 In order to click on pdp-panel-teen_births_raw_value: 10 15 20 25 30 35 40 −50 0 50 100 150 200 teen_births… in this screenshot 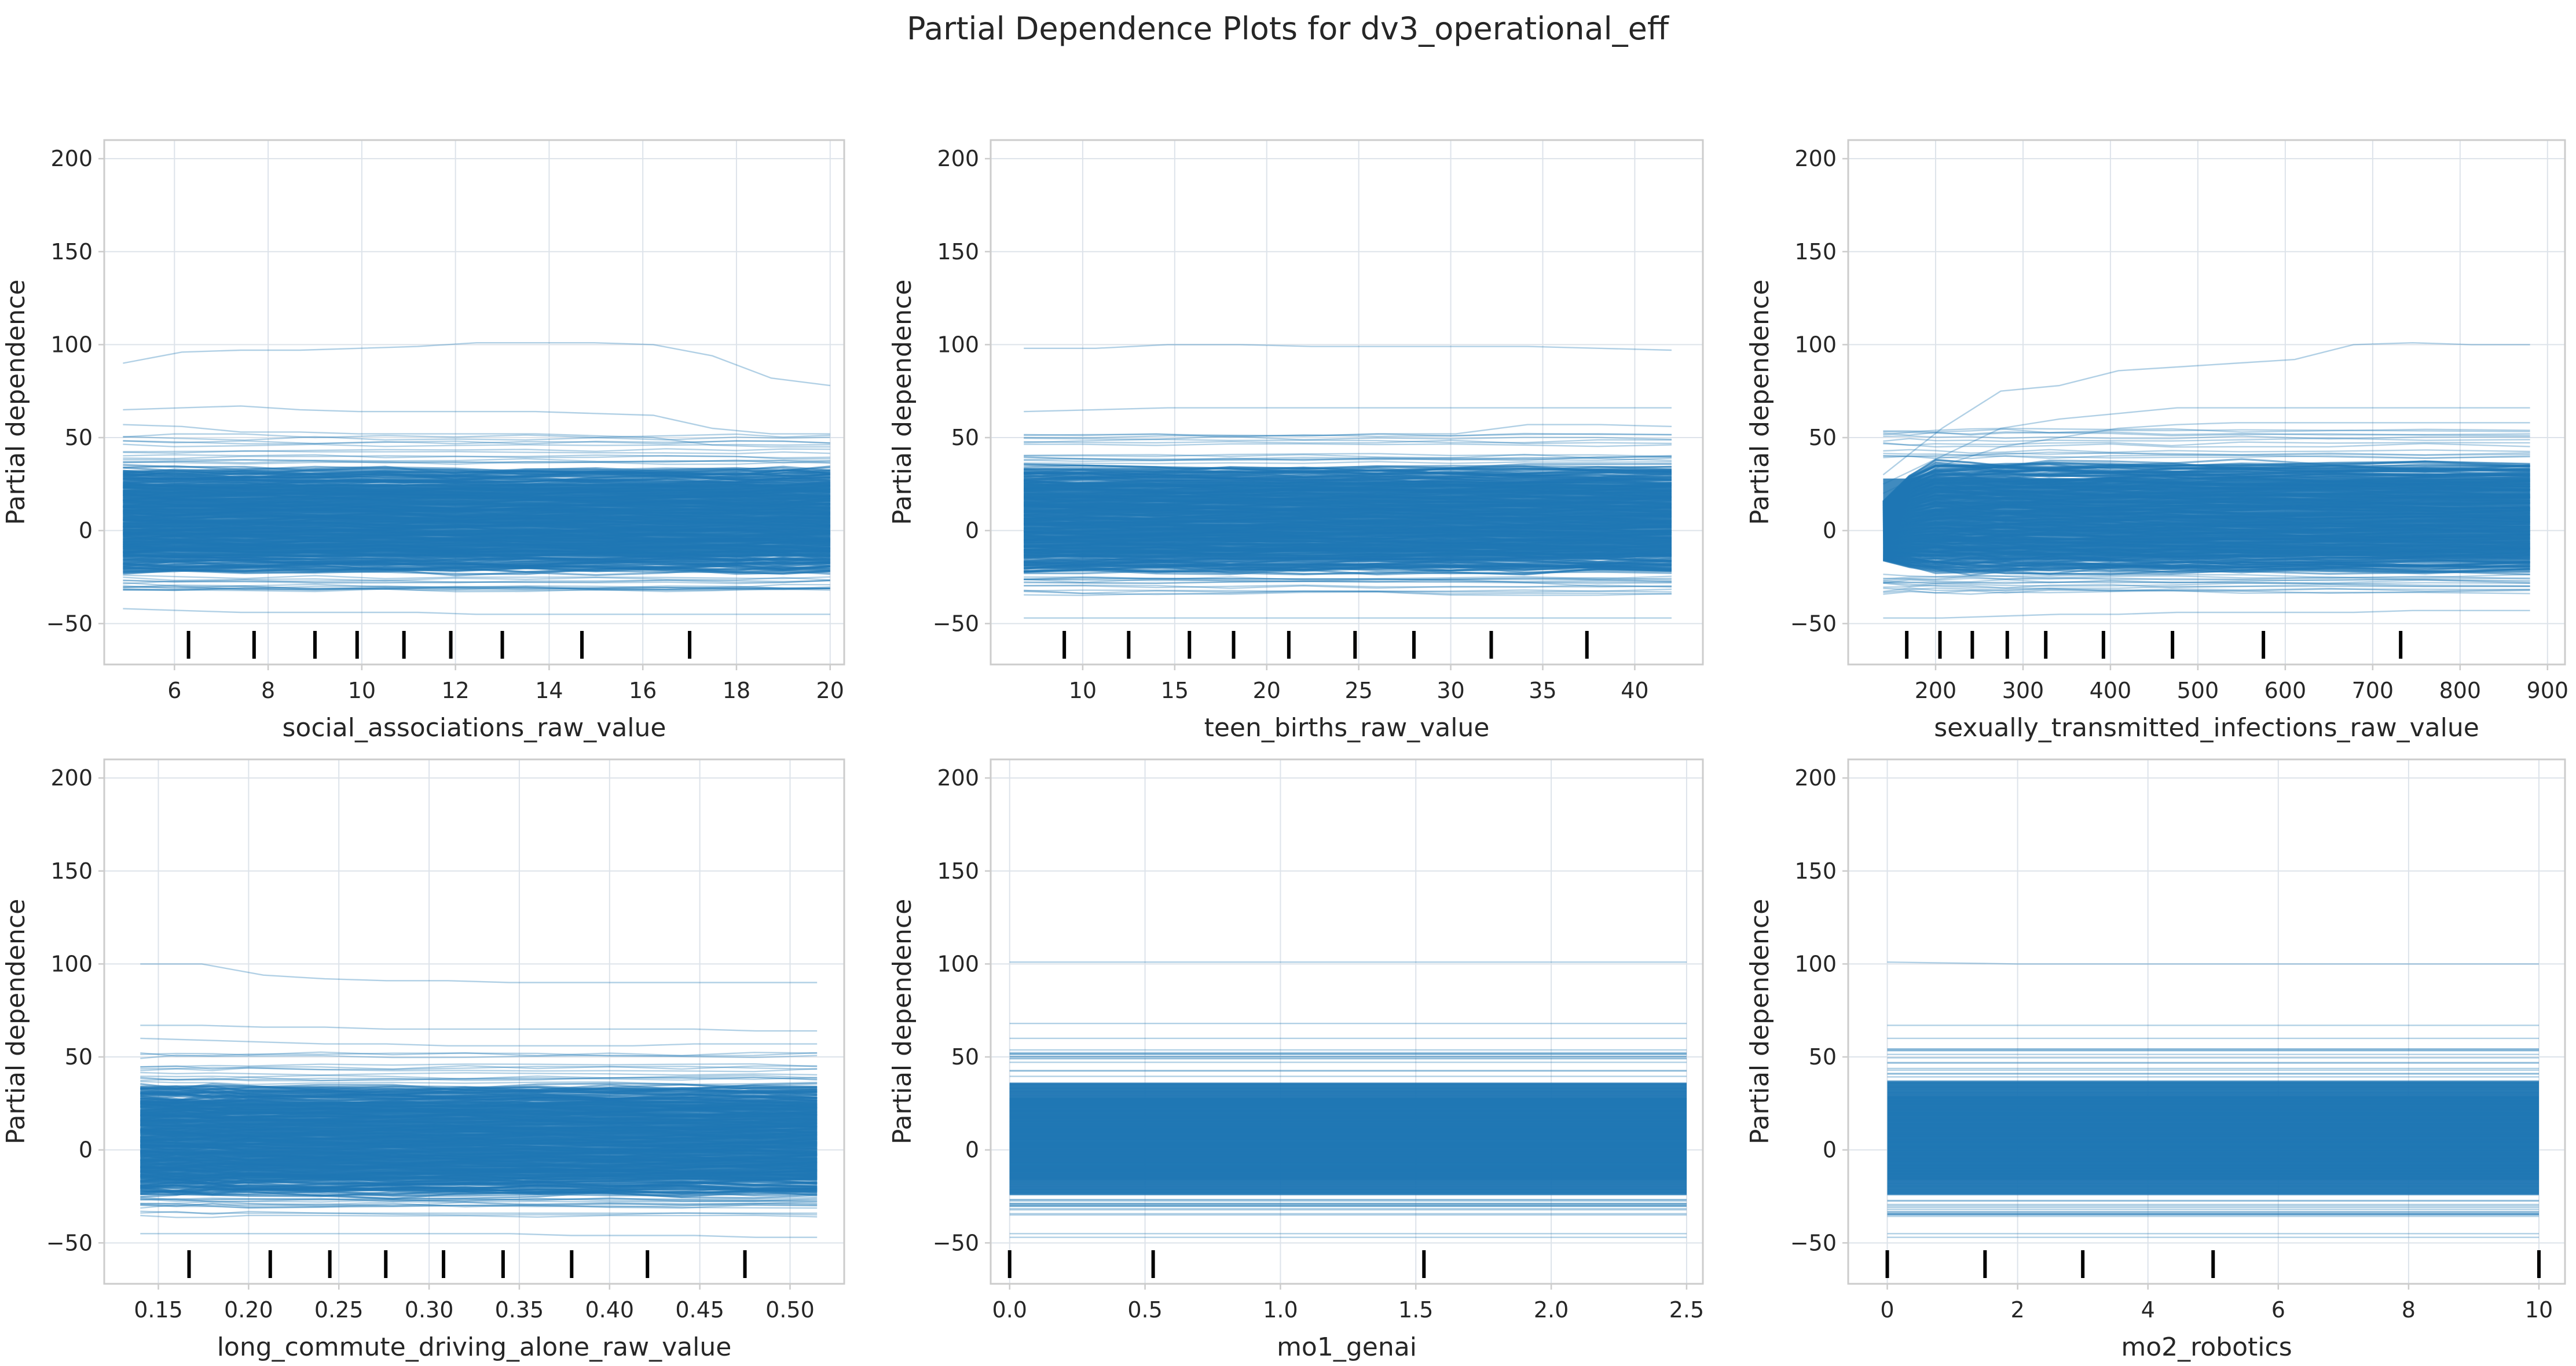, I will do `click(1296, 441)`.